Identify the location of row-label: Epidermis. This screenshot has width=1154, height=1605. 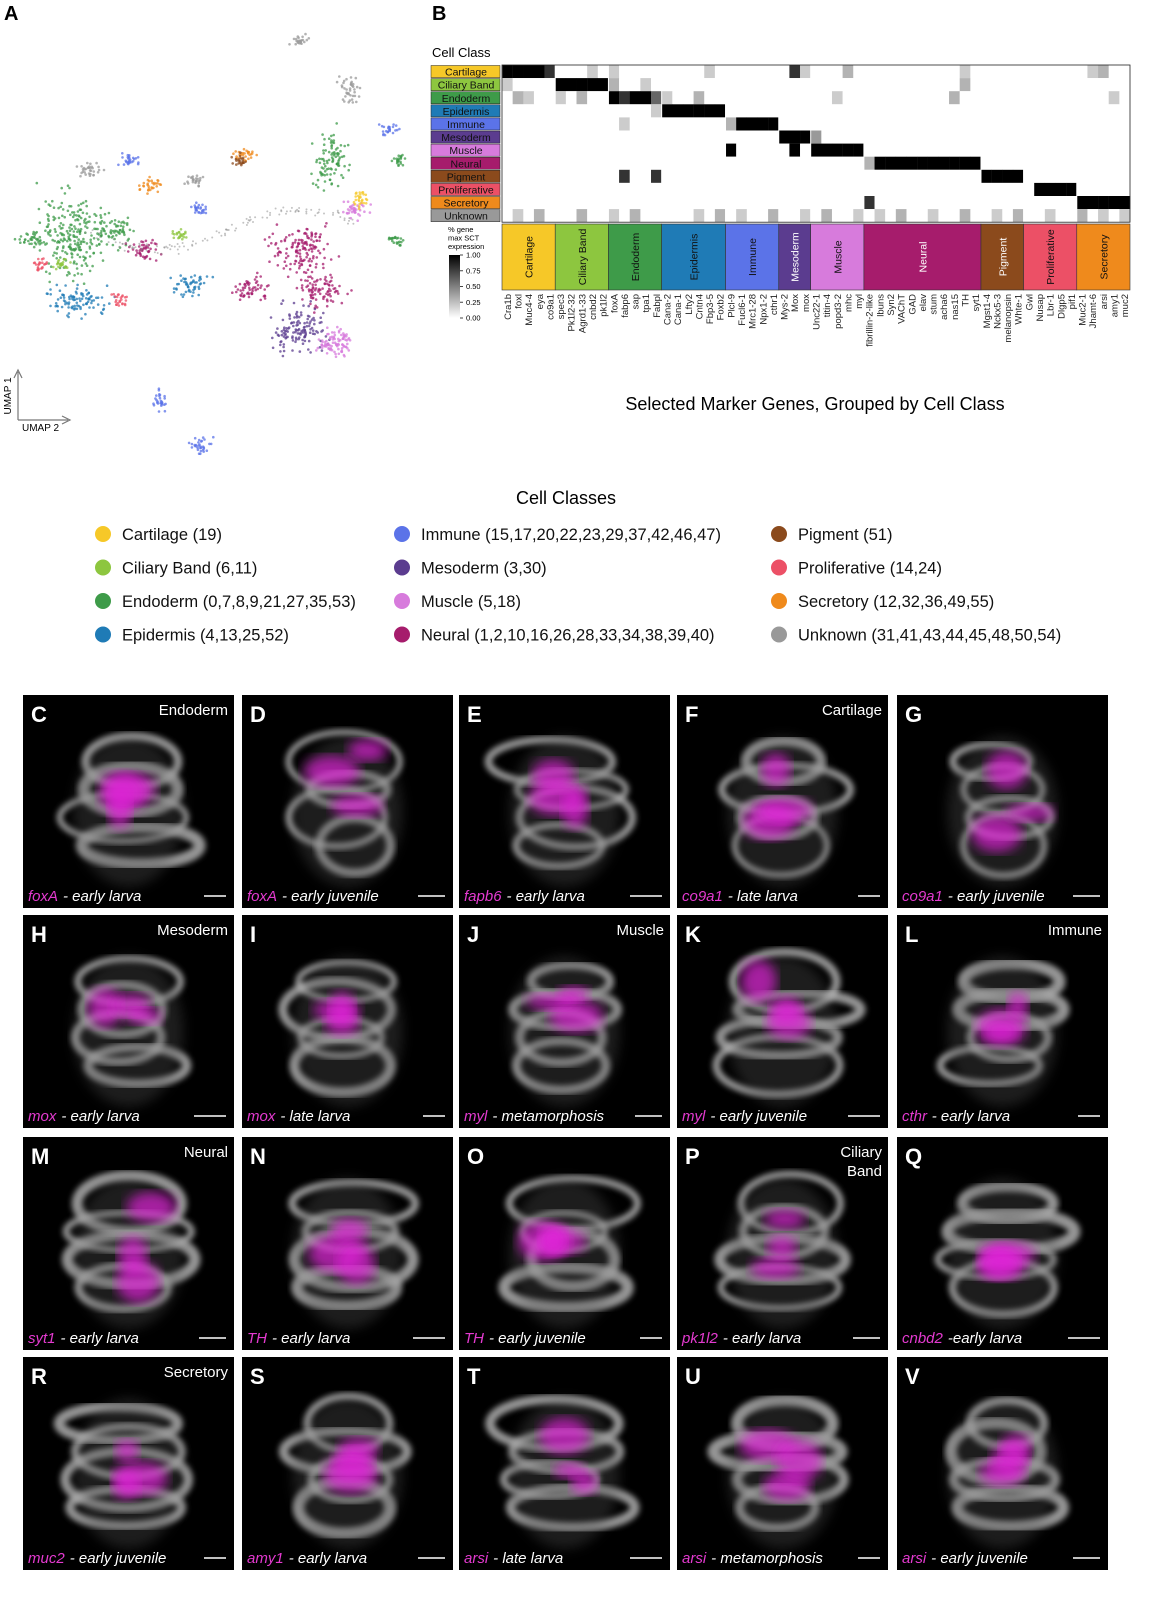
(466, 112).